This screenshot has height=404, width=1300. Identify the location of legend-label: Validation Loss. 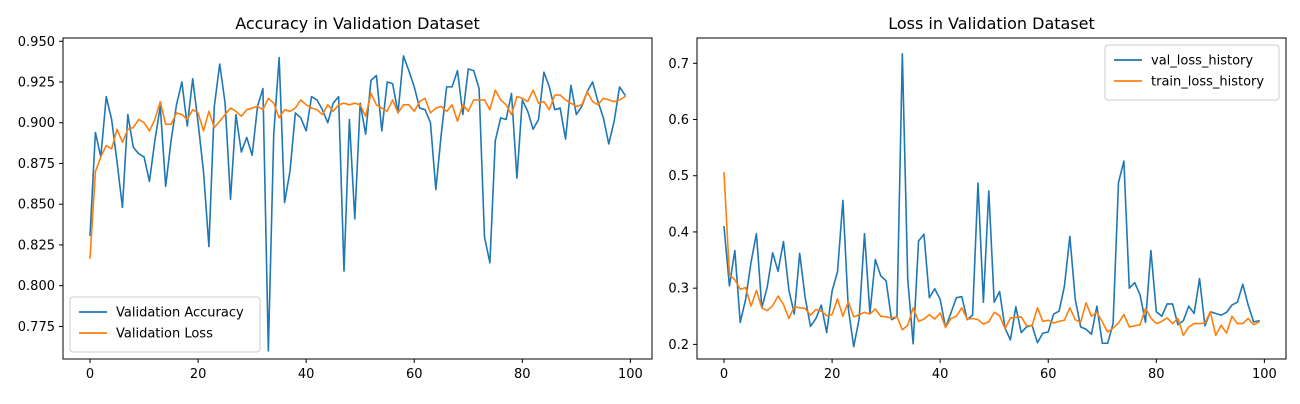
(164, 334).